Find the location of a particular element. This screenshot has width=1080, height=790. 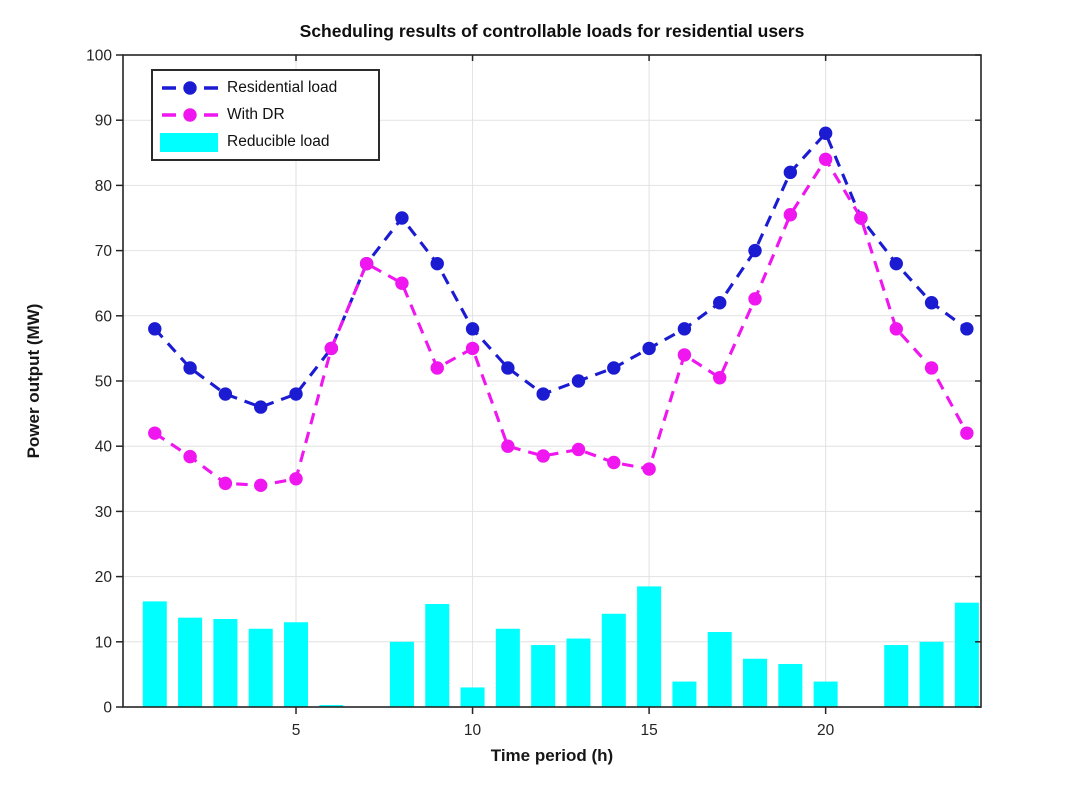

x-tick-labels: 5 10 15 20 is located at coordinates (563, 730).